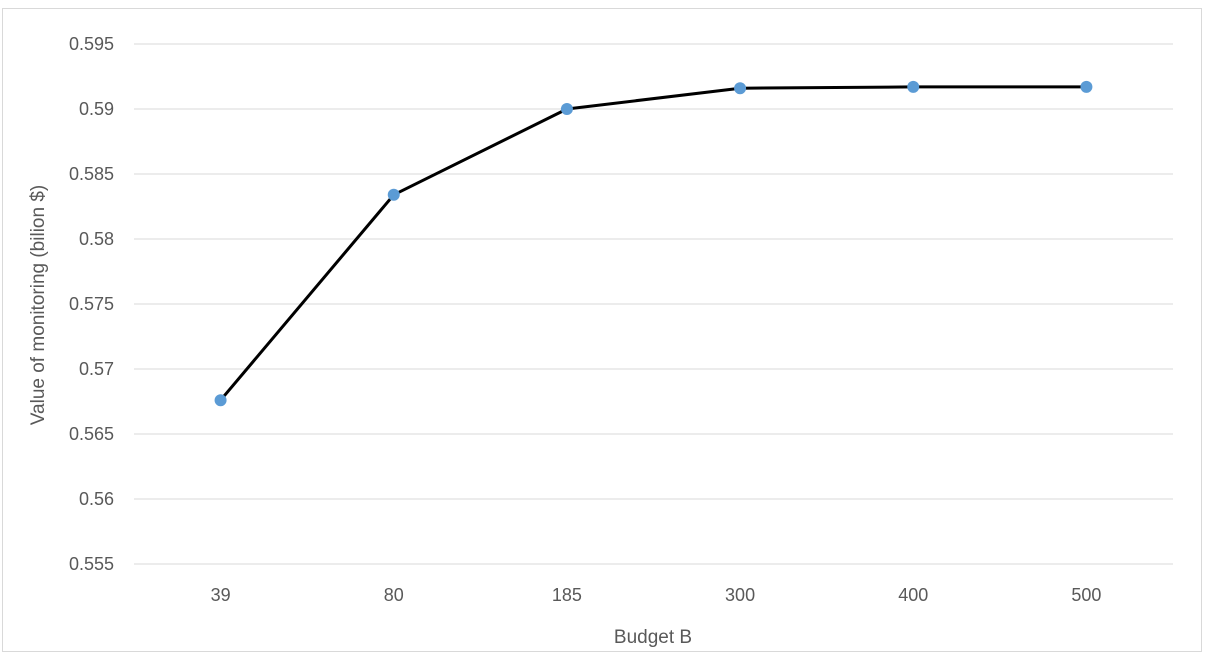 This screenshot has height=656, width=1206. I want to click on y-tick-label: 0.585, so click(91, 174).